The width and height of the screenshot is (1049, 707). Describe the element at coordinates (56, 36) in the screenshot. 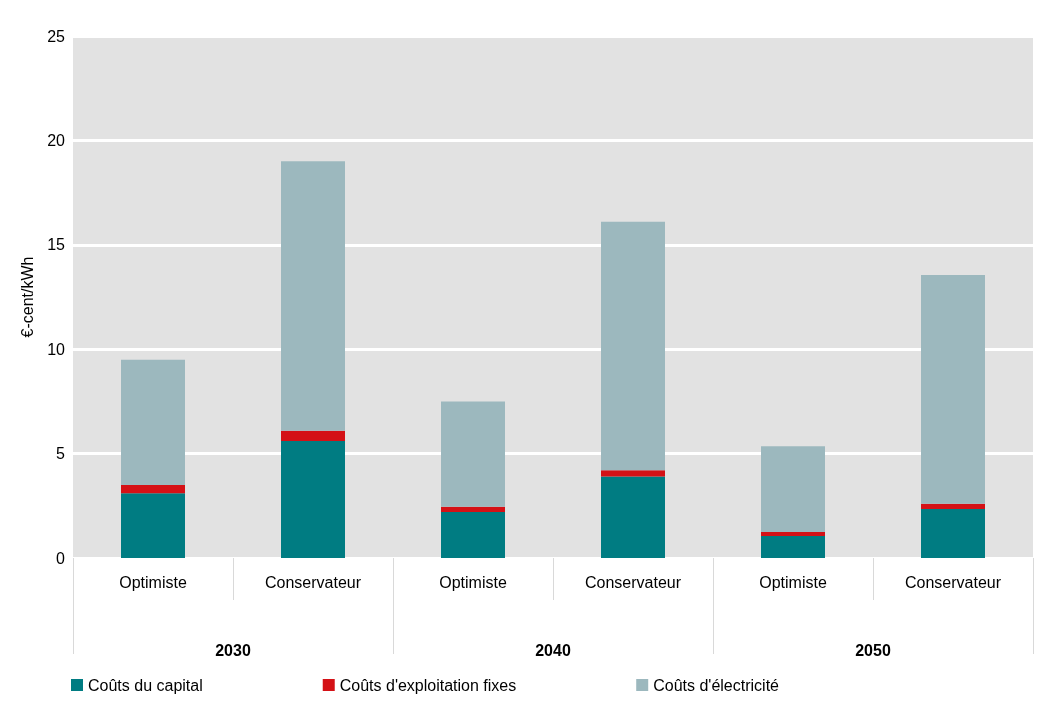

I see `y-tick-label: 25` at that location.